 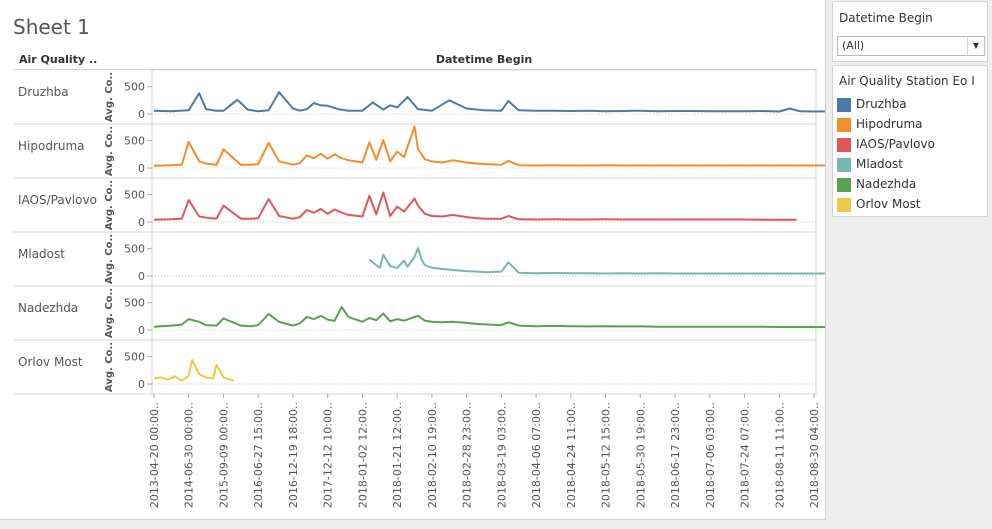 What do you see at coordinates (189, 455) in the screenshot?
I see `x-tick-label: 2014-06-30 00:00..` at bounding box center [189, 455].